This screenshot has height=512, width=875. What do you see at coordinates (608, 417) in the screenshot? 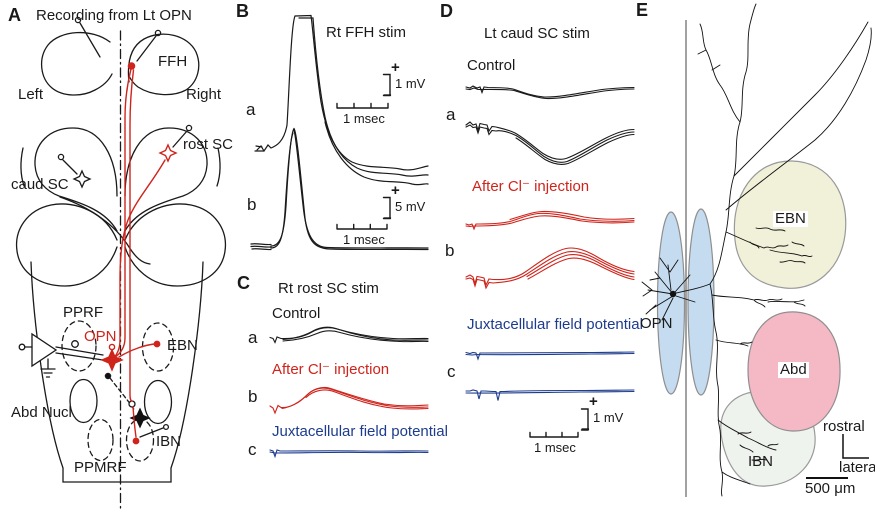
I see `scale-d-amp: 1 mV` at bounding box center [608, 417].